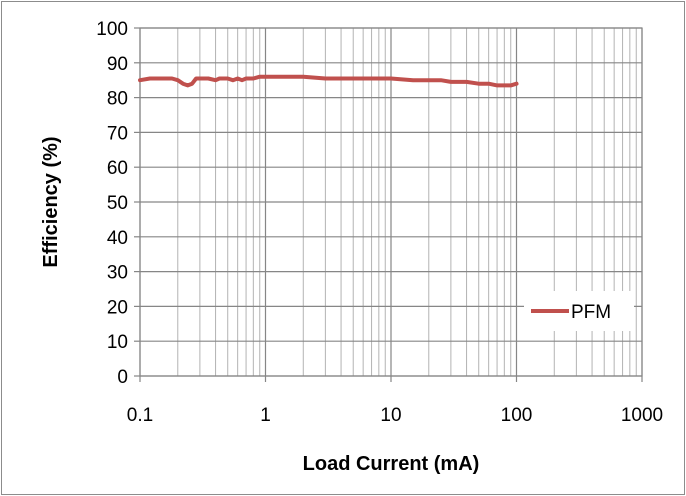 The height and width of the screenshot is (496, 686). What do you see at coordinates (112, 29) in the screenshot?
I see `y-tick-label: 100` at bounding box center [112, 29].